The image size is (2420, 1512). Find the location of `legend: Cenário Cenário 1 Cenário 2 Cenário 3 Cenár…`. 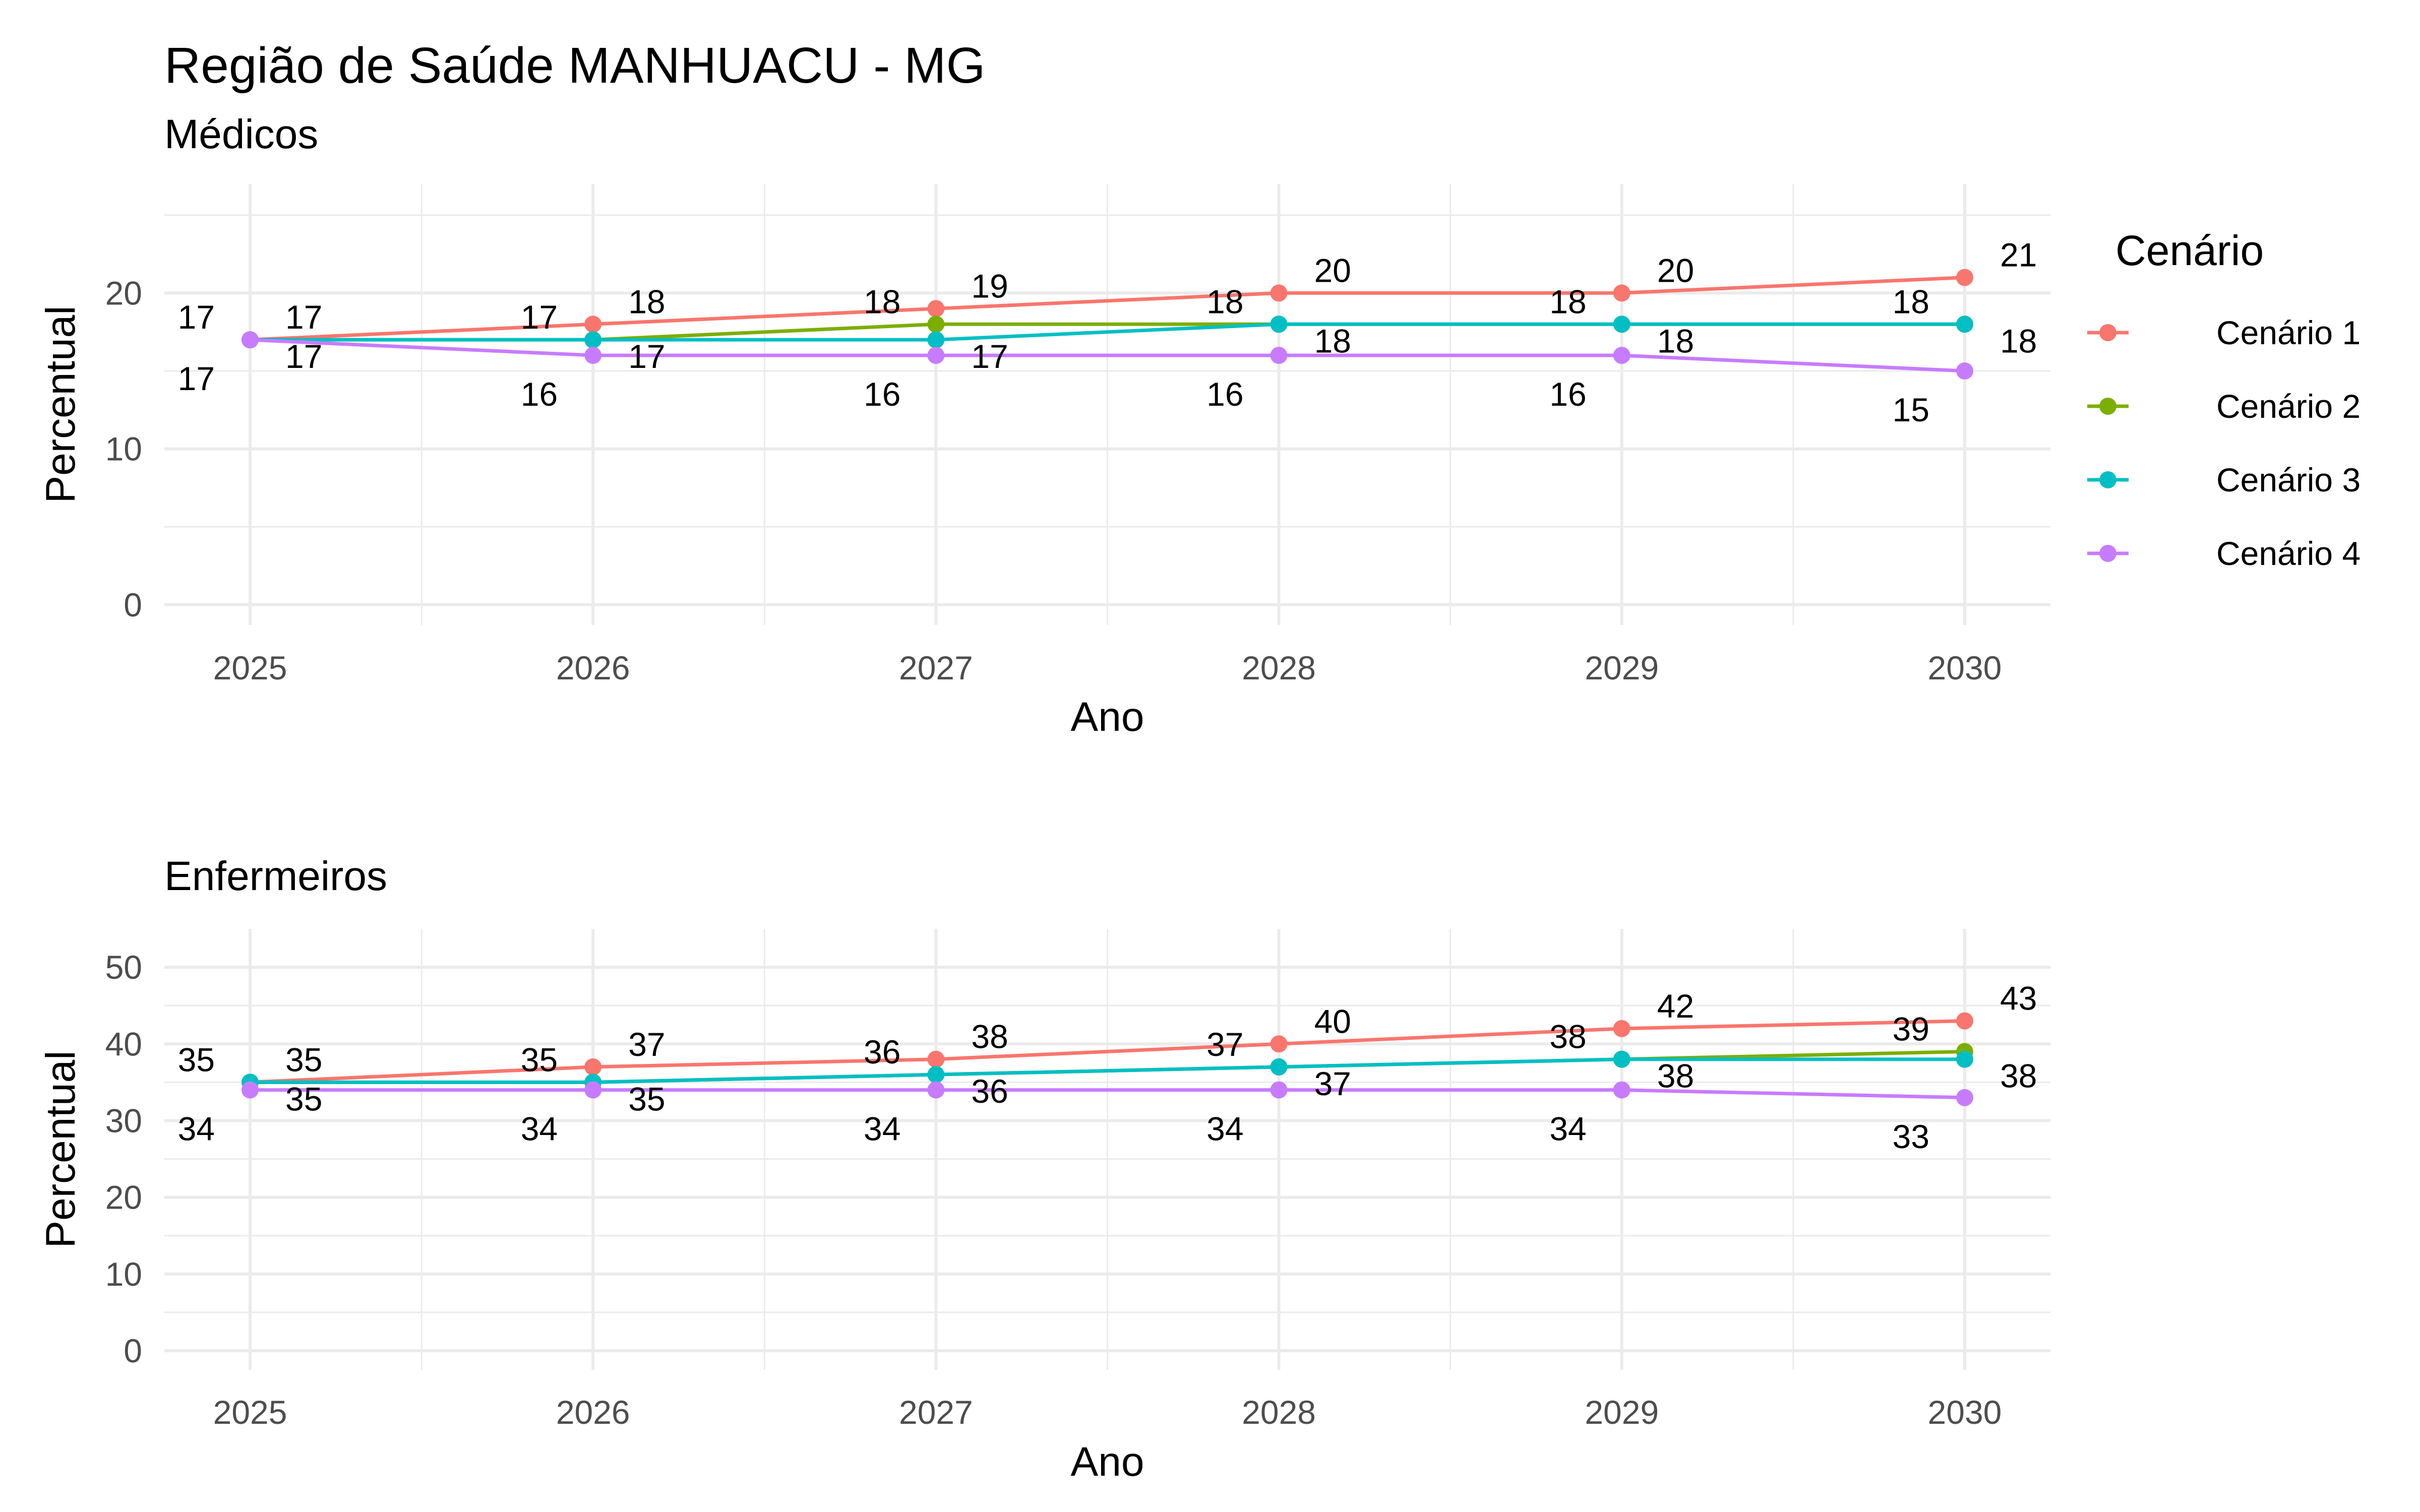

legend: Cenário Cenário 1 Cenário 2 Cenário 3 Cenár… is located at coordinates (2224, 400).